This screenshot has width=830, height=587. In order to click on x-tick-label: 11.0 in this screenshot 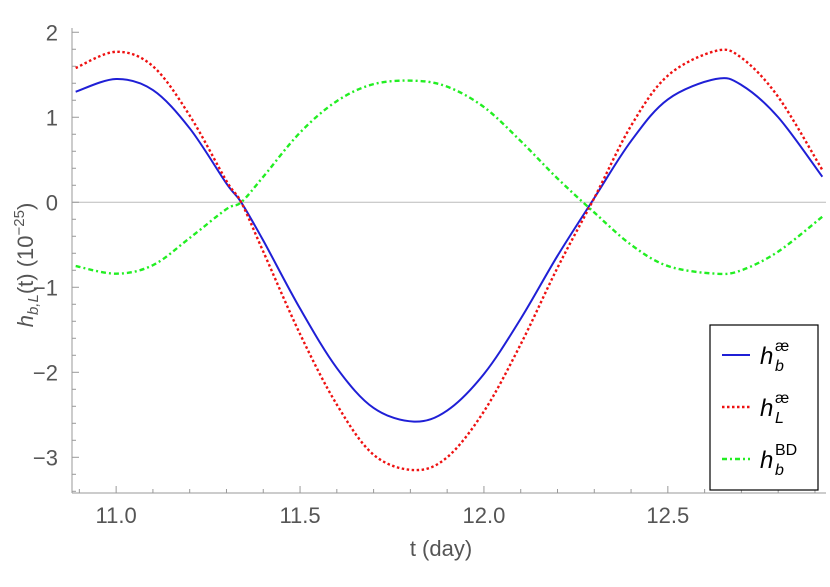, I will do `click(116, 515)`.